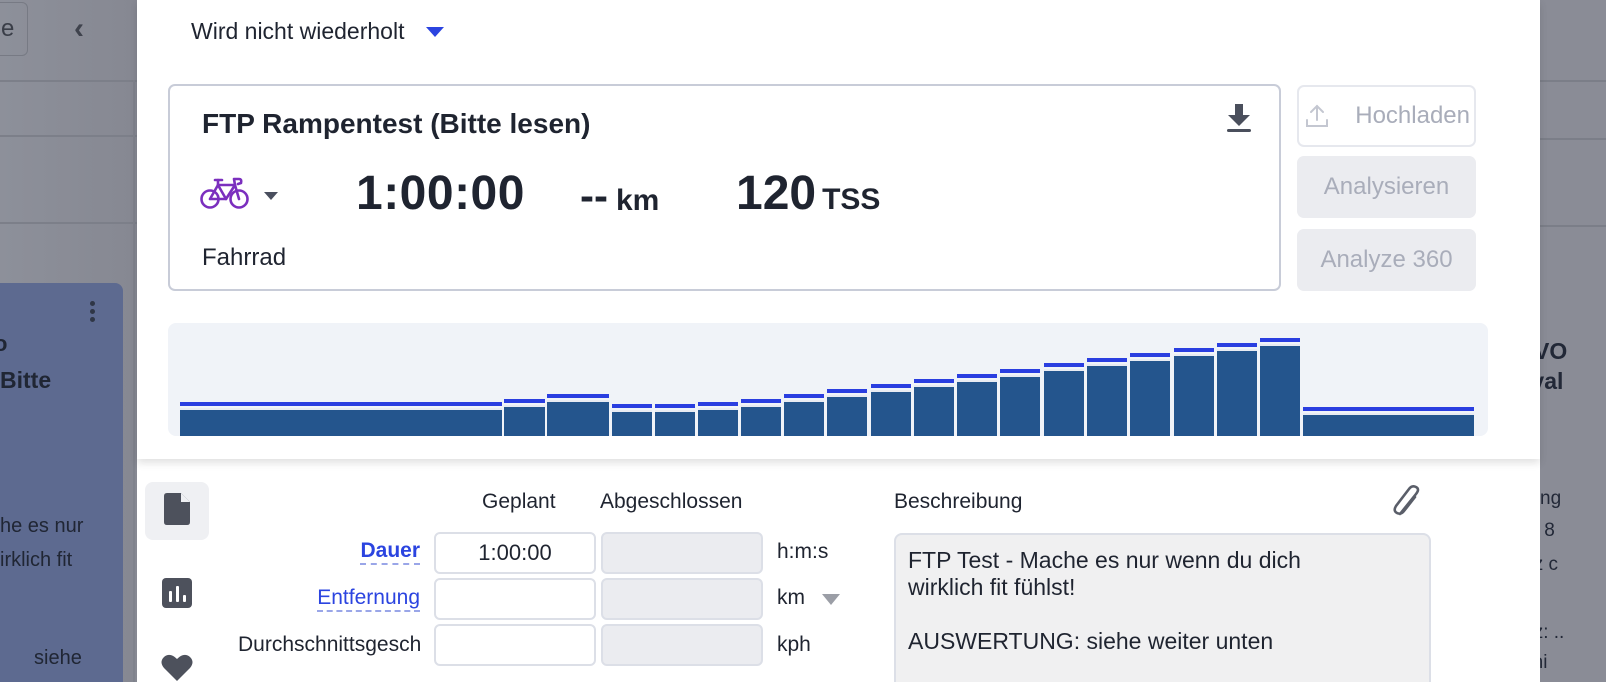 Image resolution: width=1606 pixels, height=682 pixels. I want to click on background-button: e, so click(14, 29).